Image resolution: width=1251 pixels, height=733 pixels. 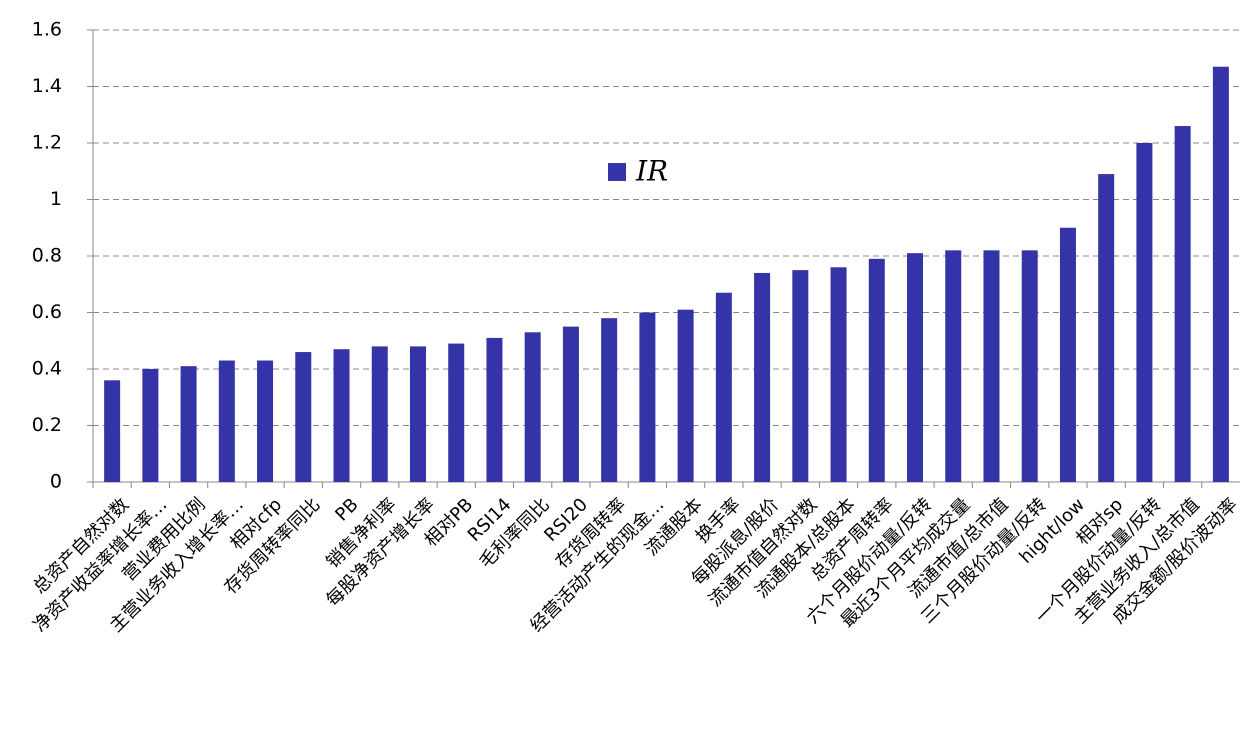 I want to click on y-tick-label: 1, so click(x=56, y=199).